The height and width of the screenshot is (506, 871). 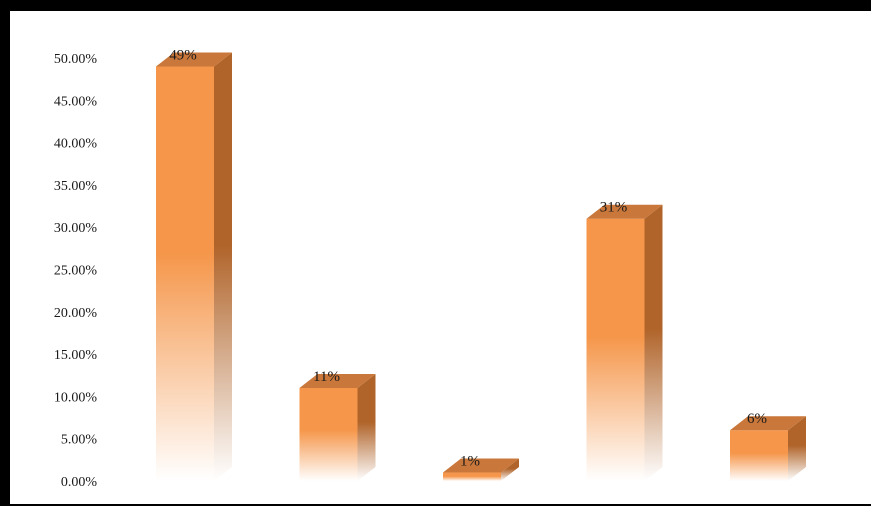 I want to click on y-tick-label: 10.00%, so click(x=76, y=397).